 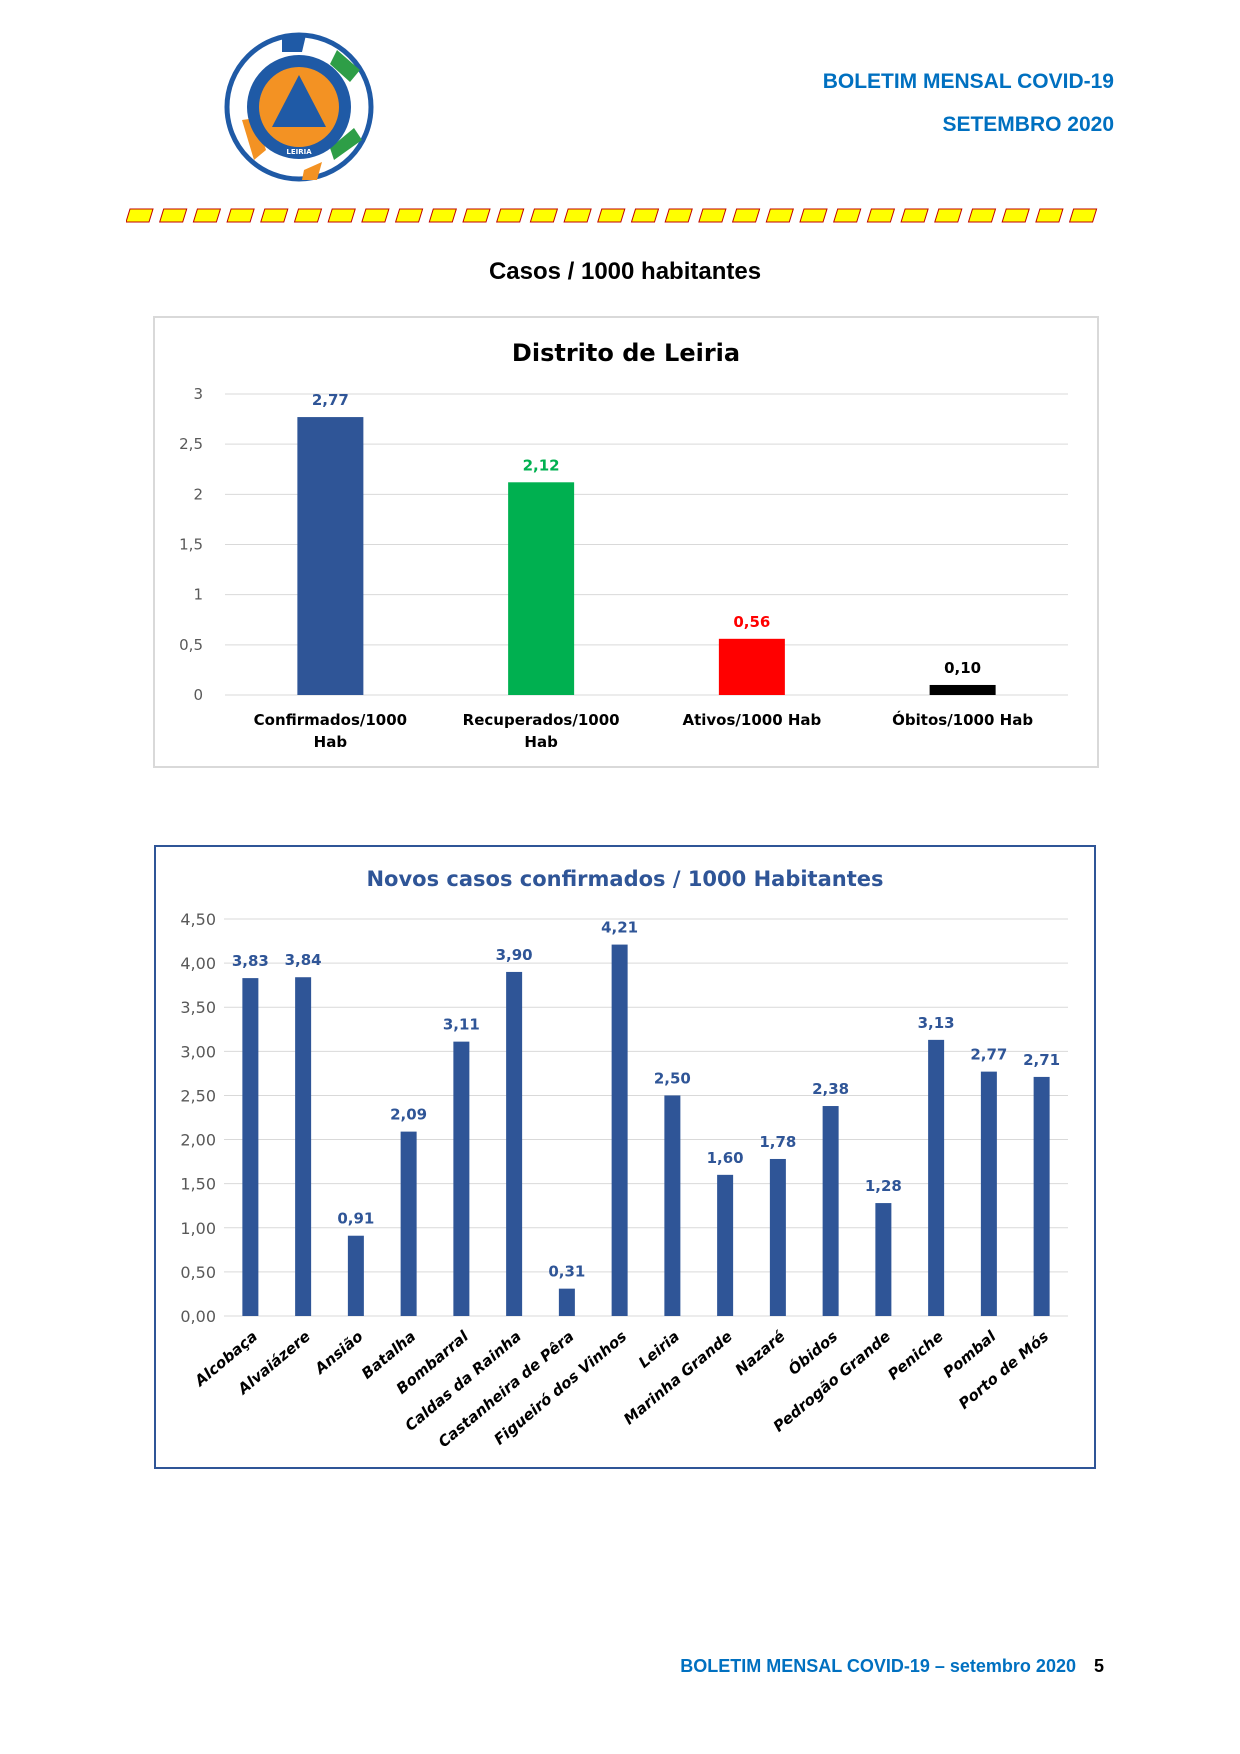 I want to click on x-tick-label: Ativos/1000 Hab, so click(x=751, y=720).